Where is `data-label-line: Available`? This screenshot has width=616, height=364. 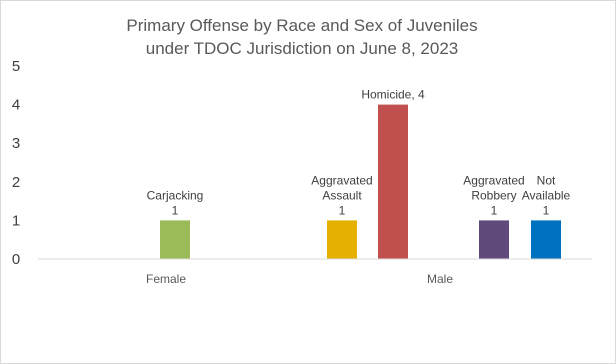
data-label-line: Available is located at coordinates (546, 195).